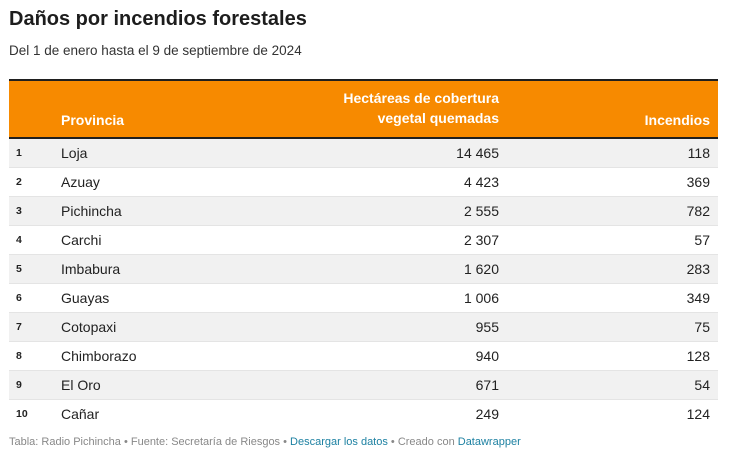  I want to click on table-row: 9 El Oro 671 54, so click(363, 385).